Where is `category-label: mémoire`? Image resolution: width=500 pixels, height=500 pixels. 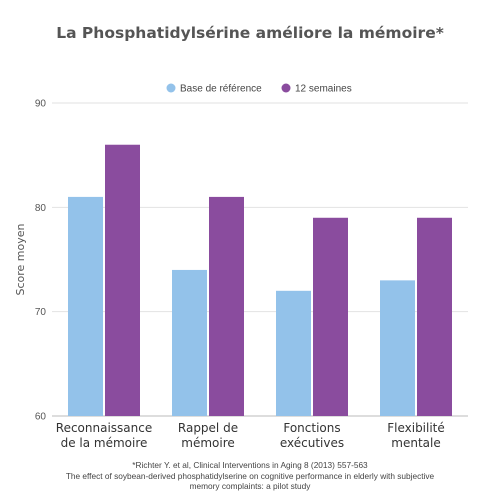
category-label: mémoire is located at coordinates (208, 443).